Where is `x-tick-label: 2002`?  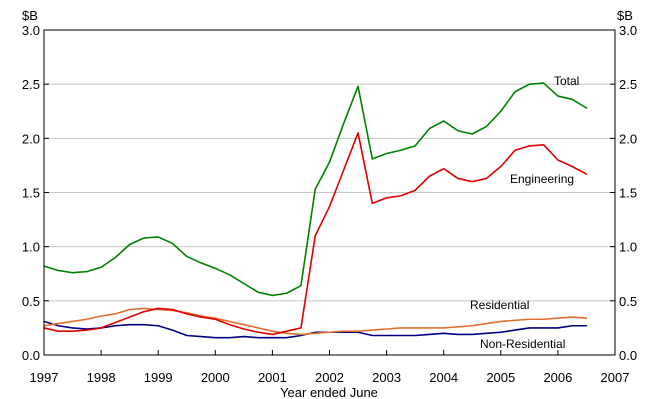
x-tick-label: 2002 is located at coordinates (329, 377).